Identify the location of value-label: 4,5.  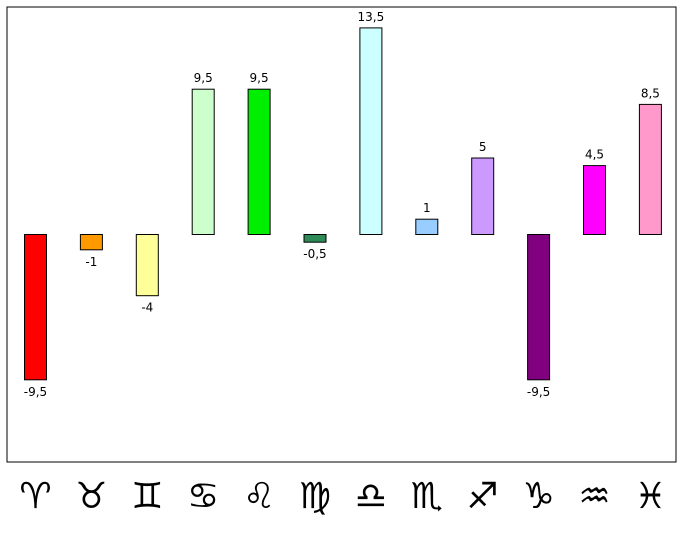
(594, 155).